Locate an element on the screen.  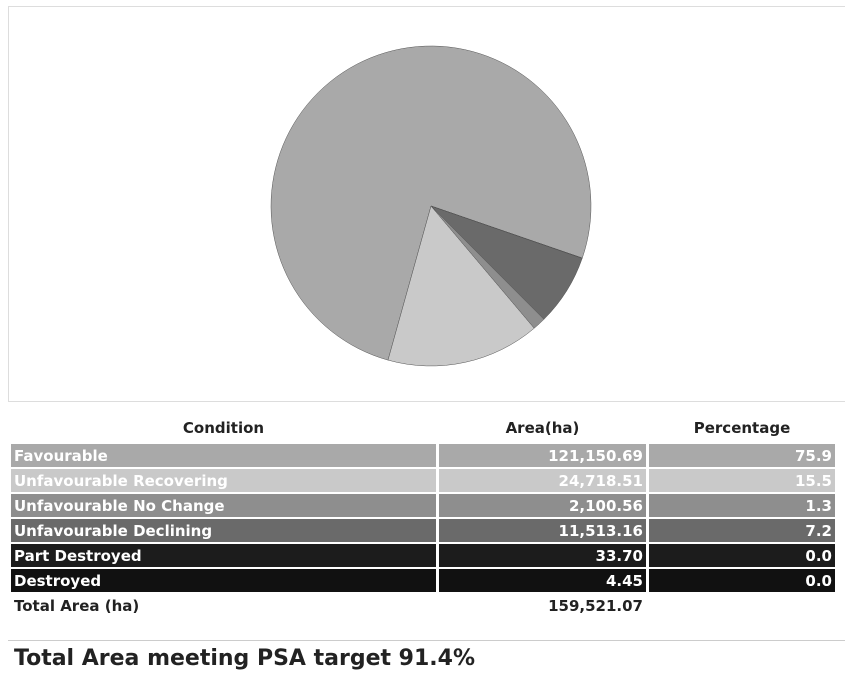
table-row: Unfavourable Declining 11,513.16 7.2 is located at coordinates (423, 530).